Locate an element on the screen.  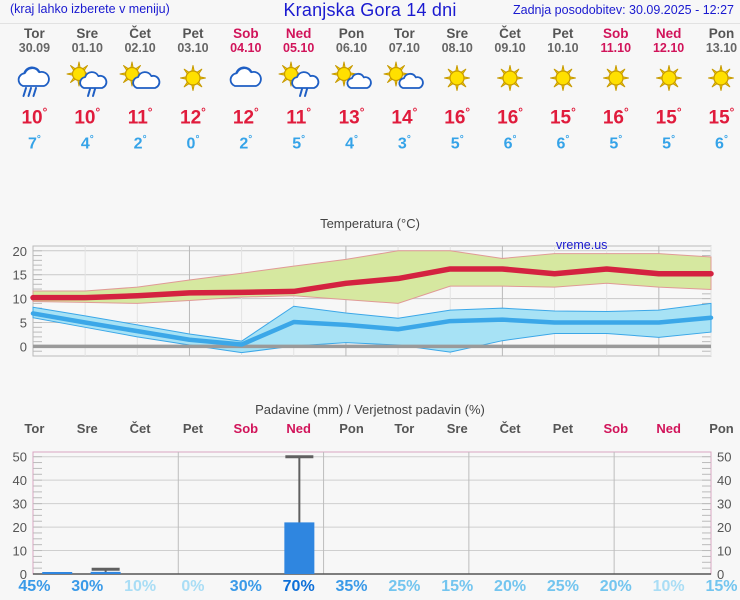
day-column: Sre 01.10 10° 4° is located at coordinates (87, 90).